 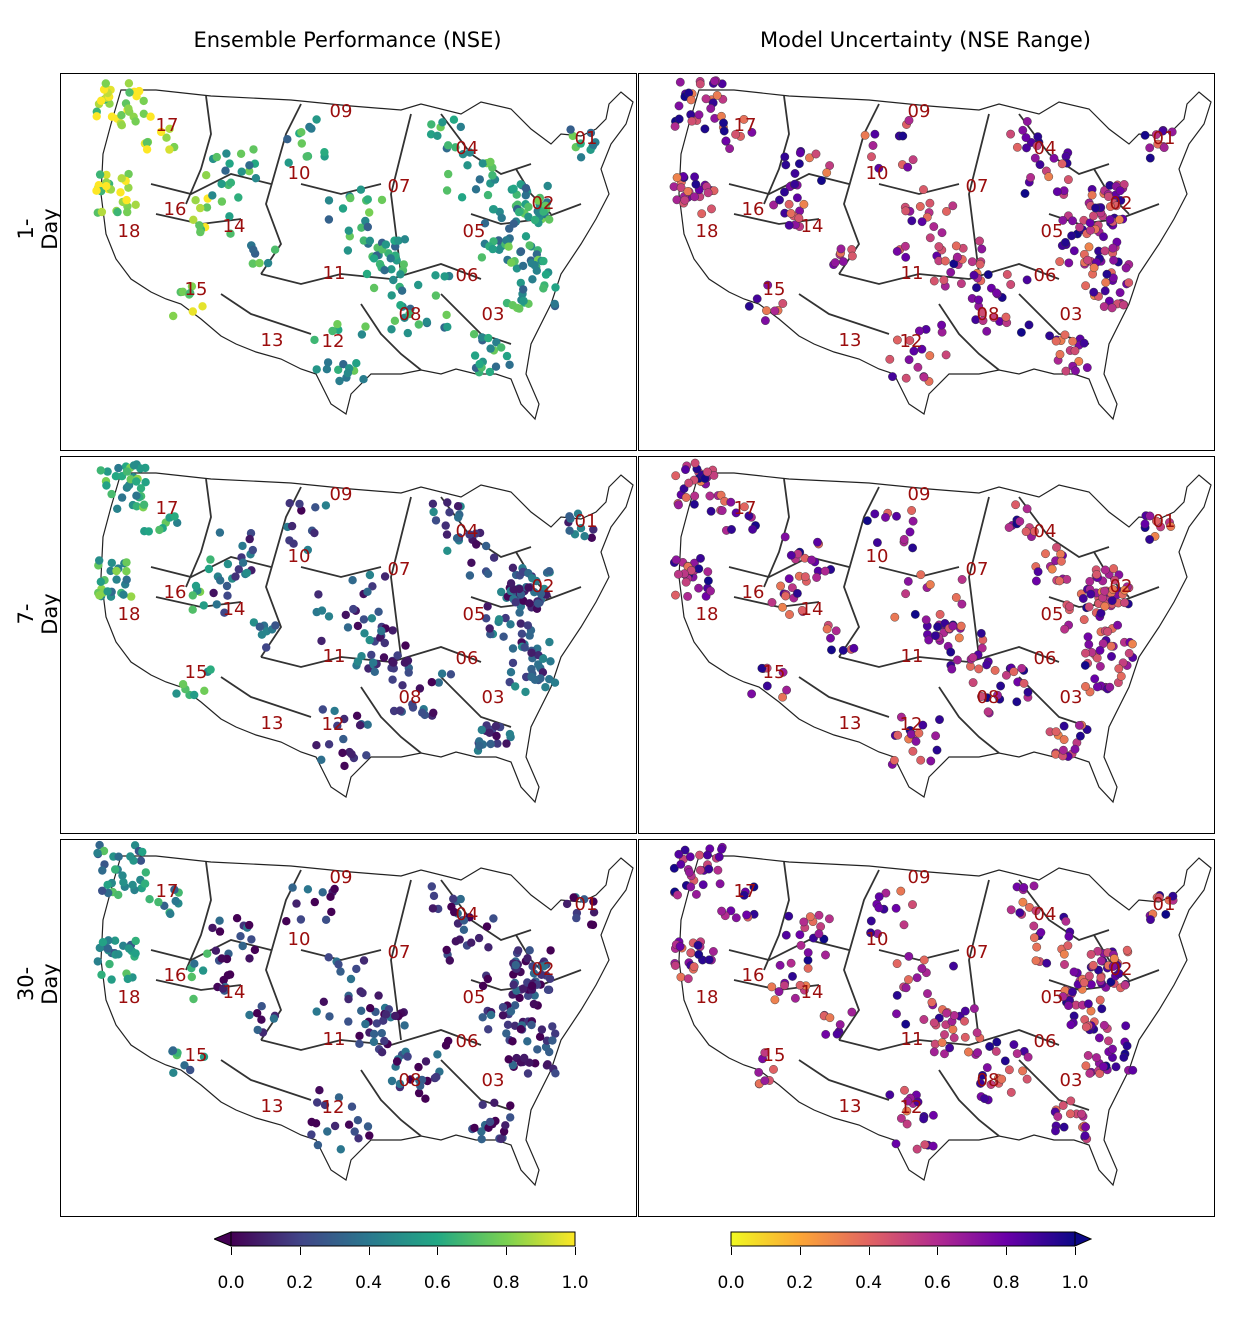 I want to click on row-title-30day: 30-Day, so click(x=38, y=984).